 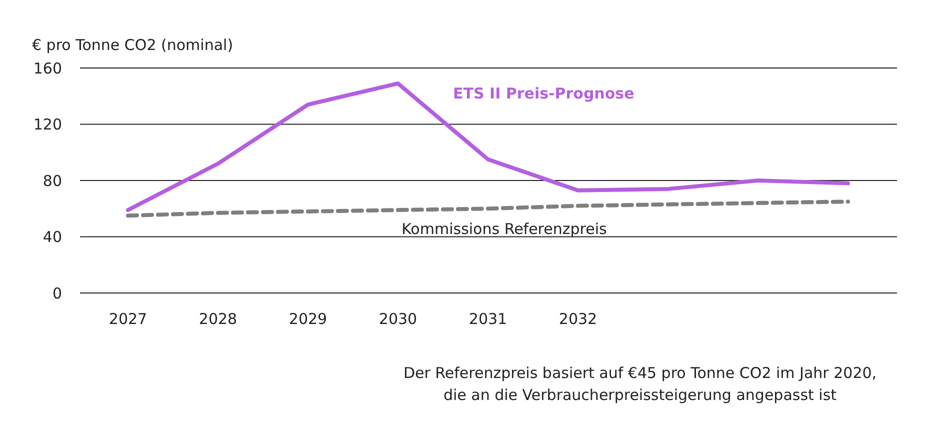 I want to click on y-tick-label: 40, so click(x=52, y=237).